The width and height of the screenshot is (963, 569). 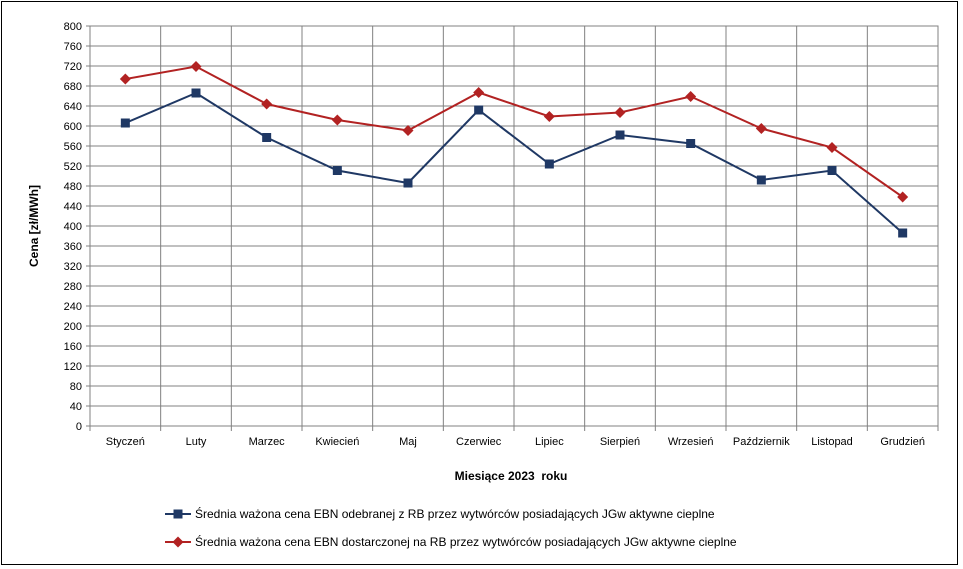 What do you see at coordinates (73, 147) in the screenshot?
I see `y-tick-label: 560` at bounding box center [73, 147].